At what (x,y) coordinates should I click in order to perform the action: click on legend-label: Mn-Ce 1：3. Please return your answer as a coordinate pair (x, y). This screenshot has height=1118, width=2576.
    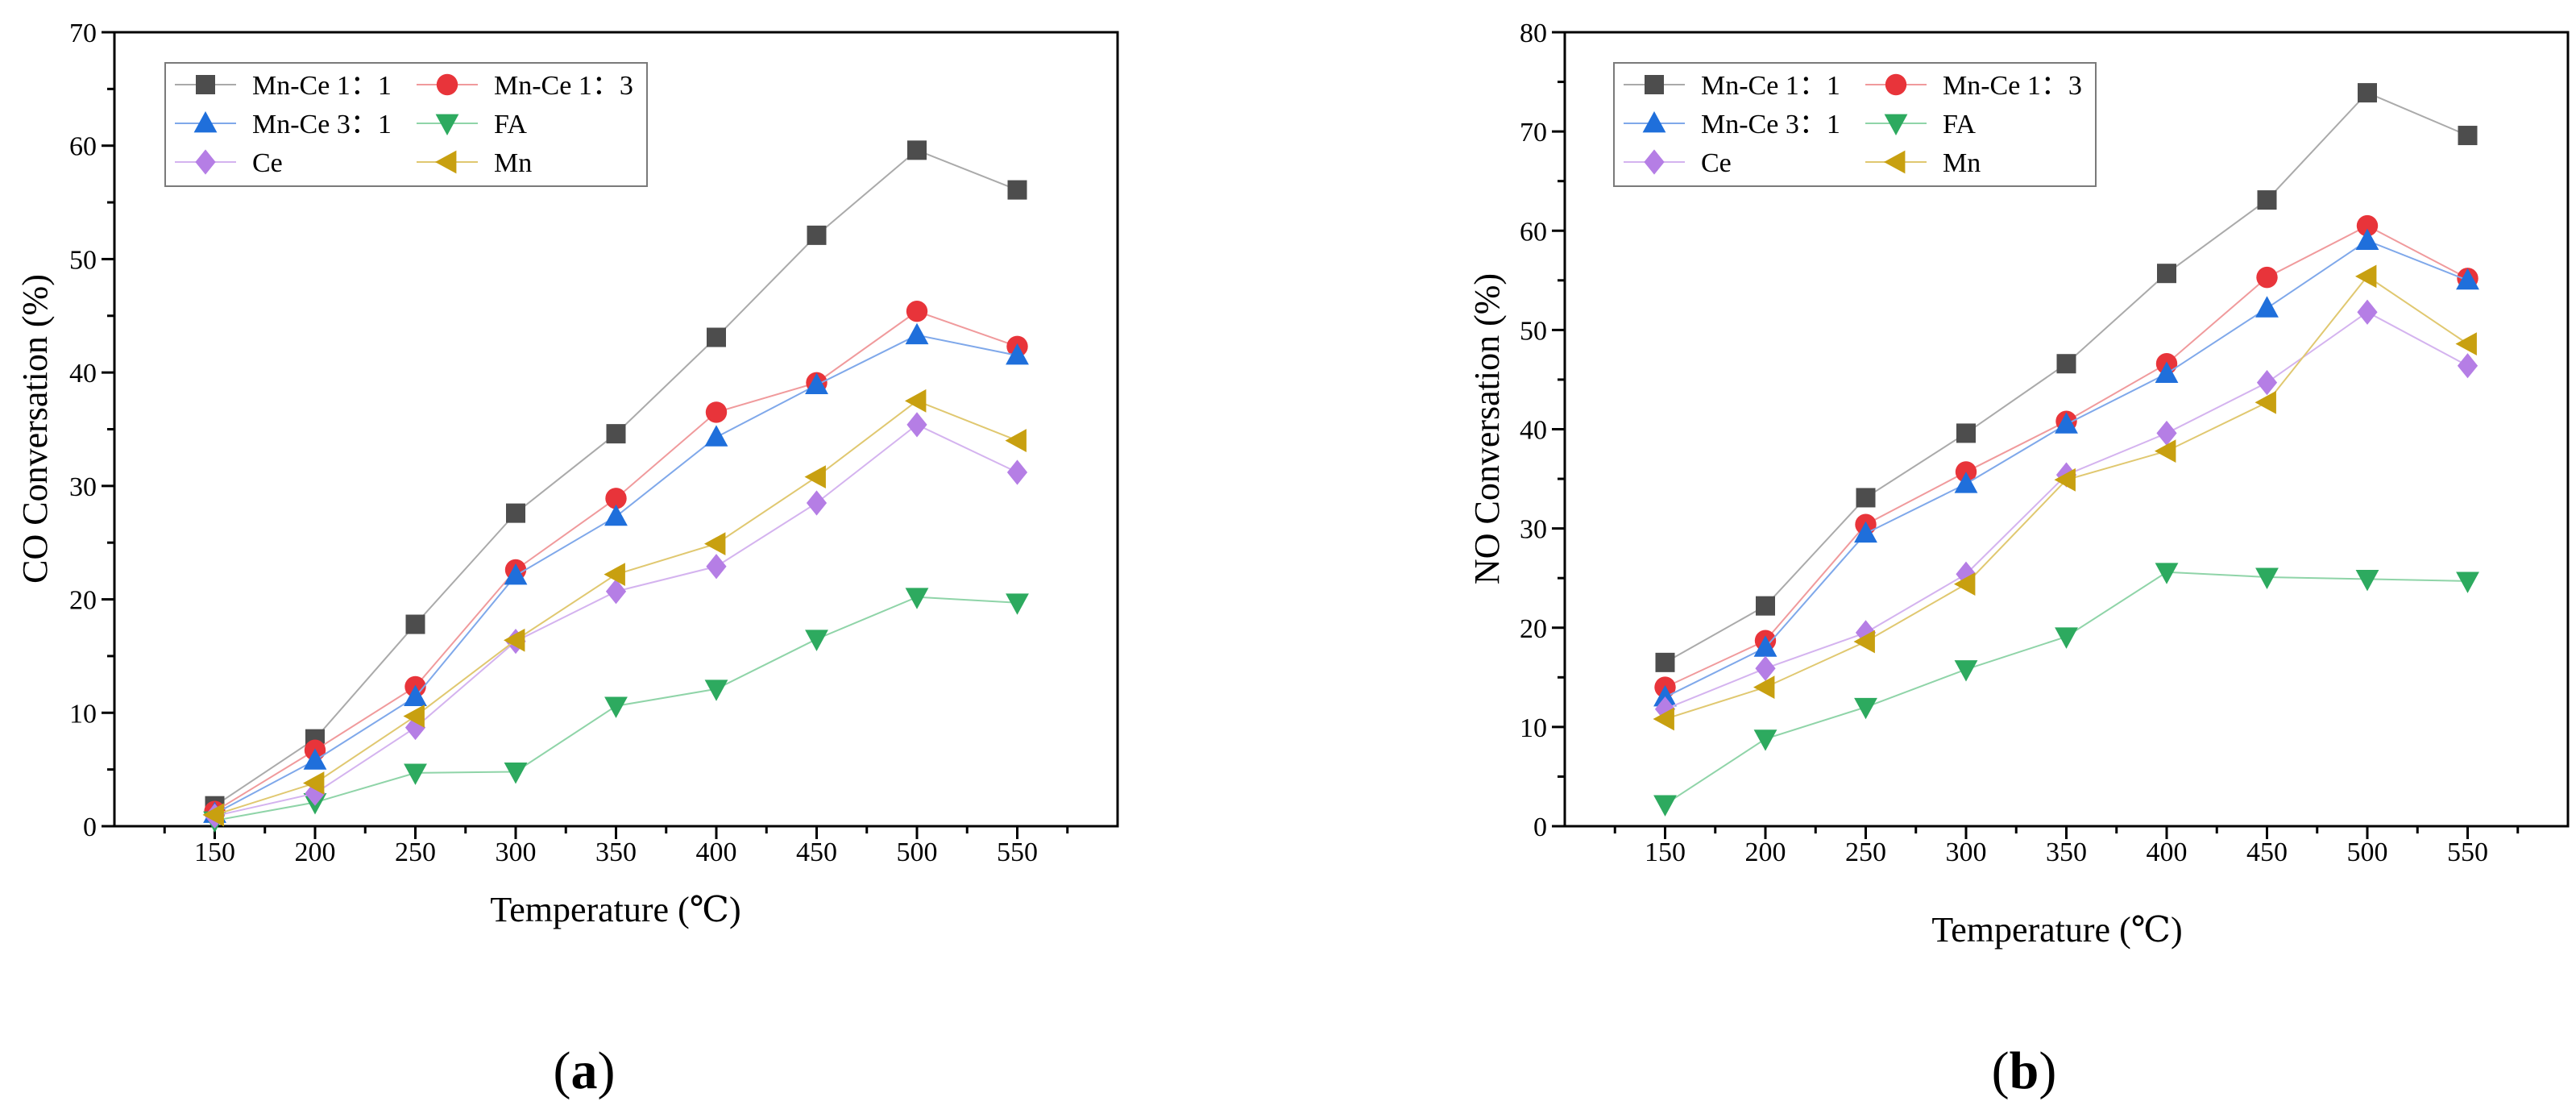
    Looking at the image, I should click on (2012, 86).